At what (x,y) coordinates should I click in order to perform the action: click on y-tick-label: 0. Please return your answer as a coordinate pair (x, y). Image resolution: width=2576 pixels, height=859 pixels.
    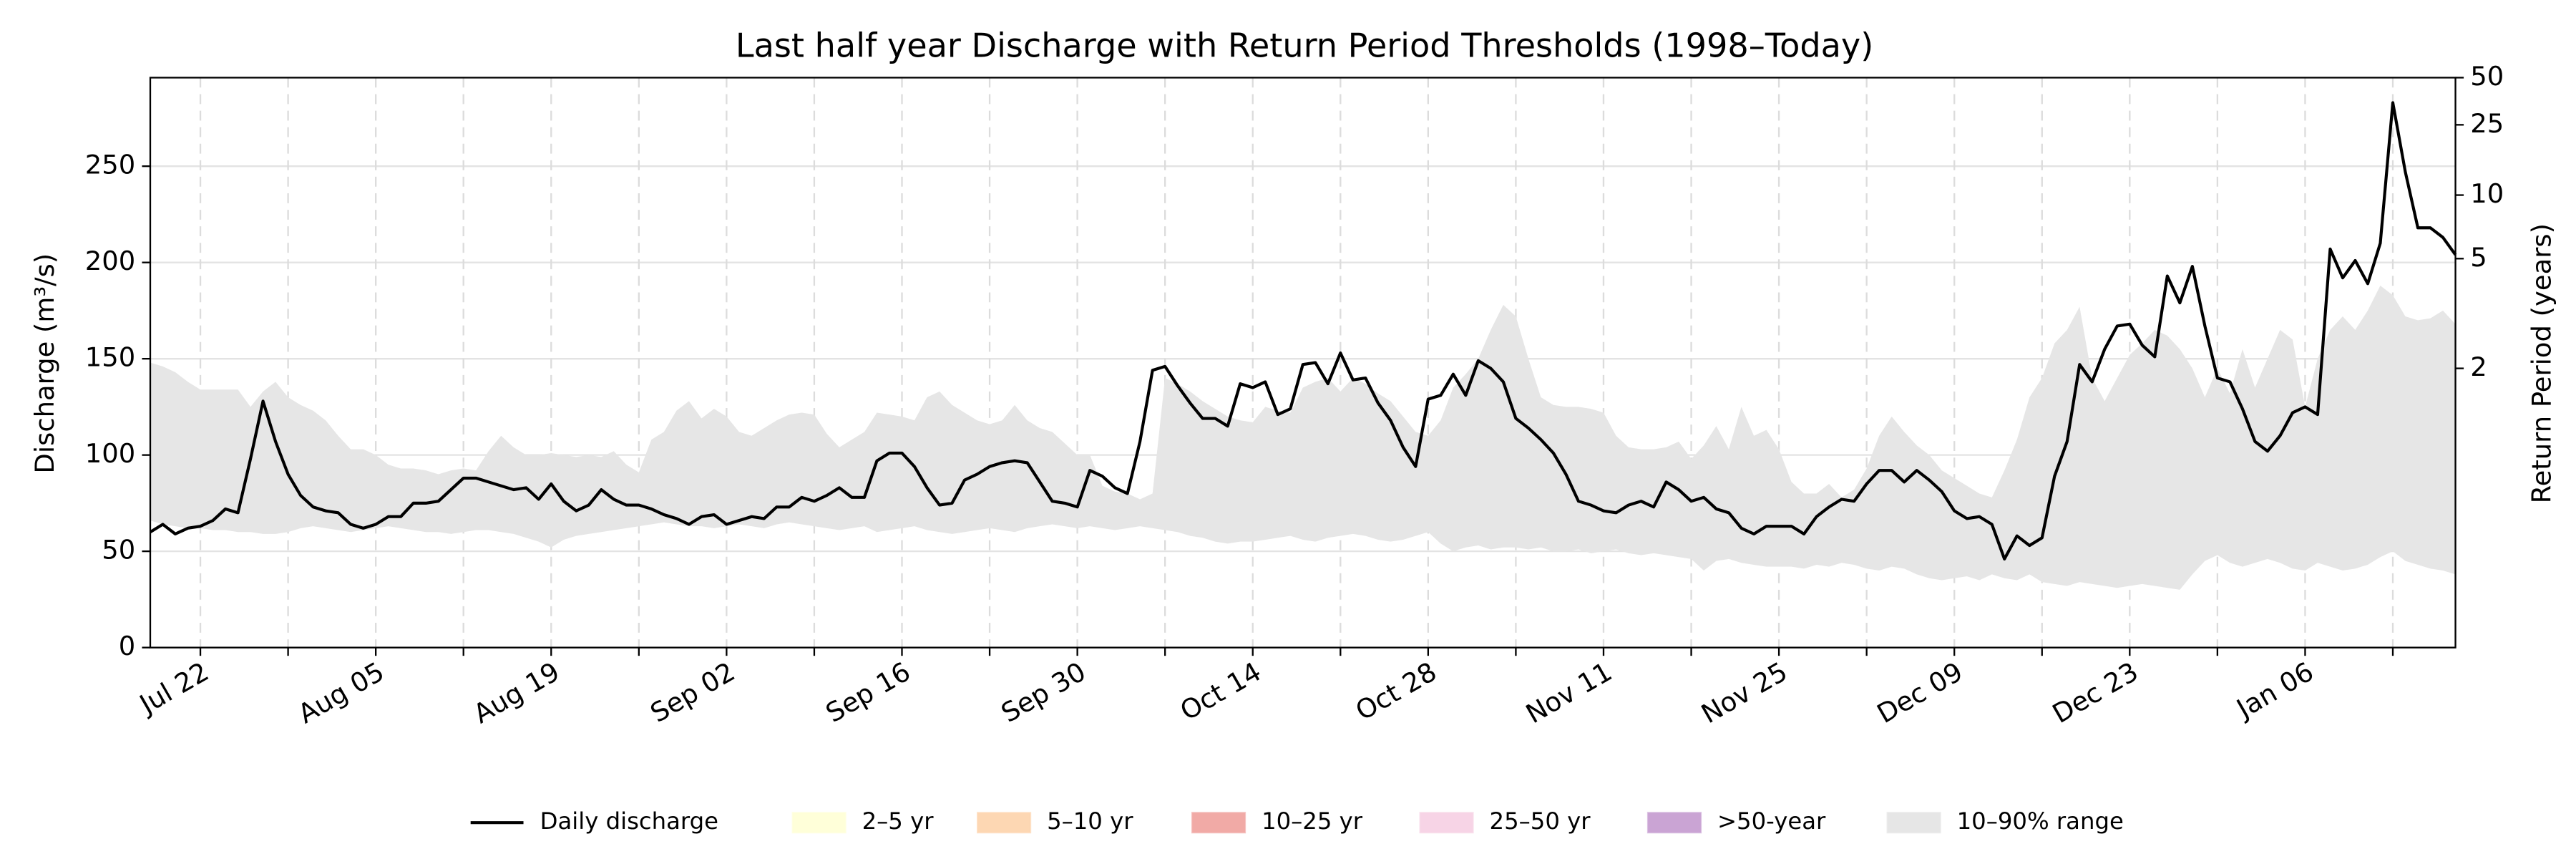
    Looking at the image, I should click on (127, 646).